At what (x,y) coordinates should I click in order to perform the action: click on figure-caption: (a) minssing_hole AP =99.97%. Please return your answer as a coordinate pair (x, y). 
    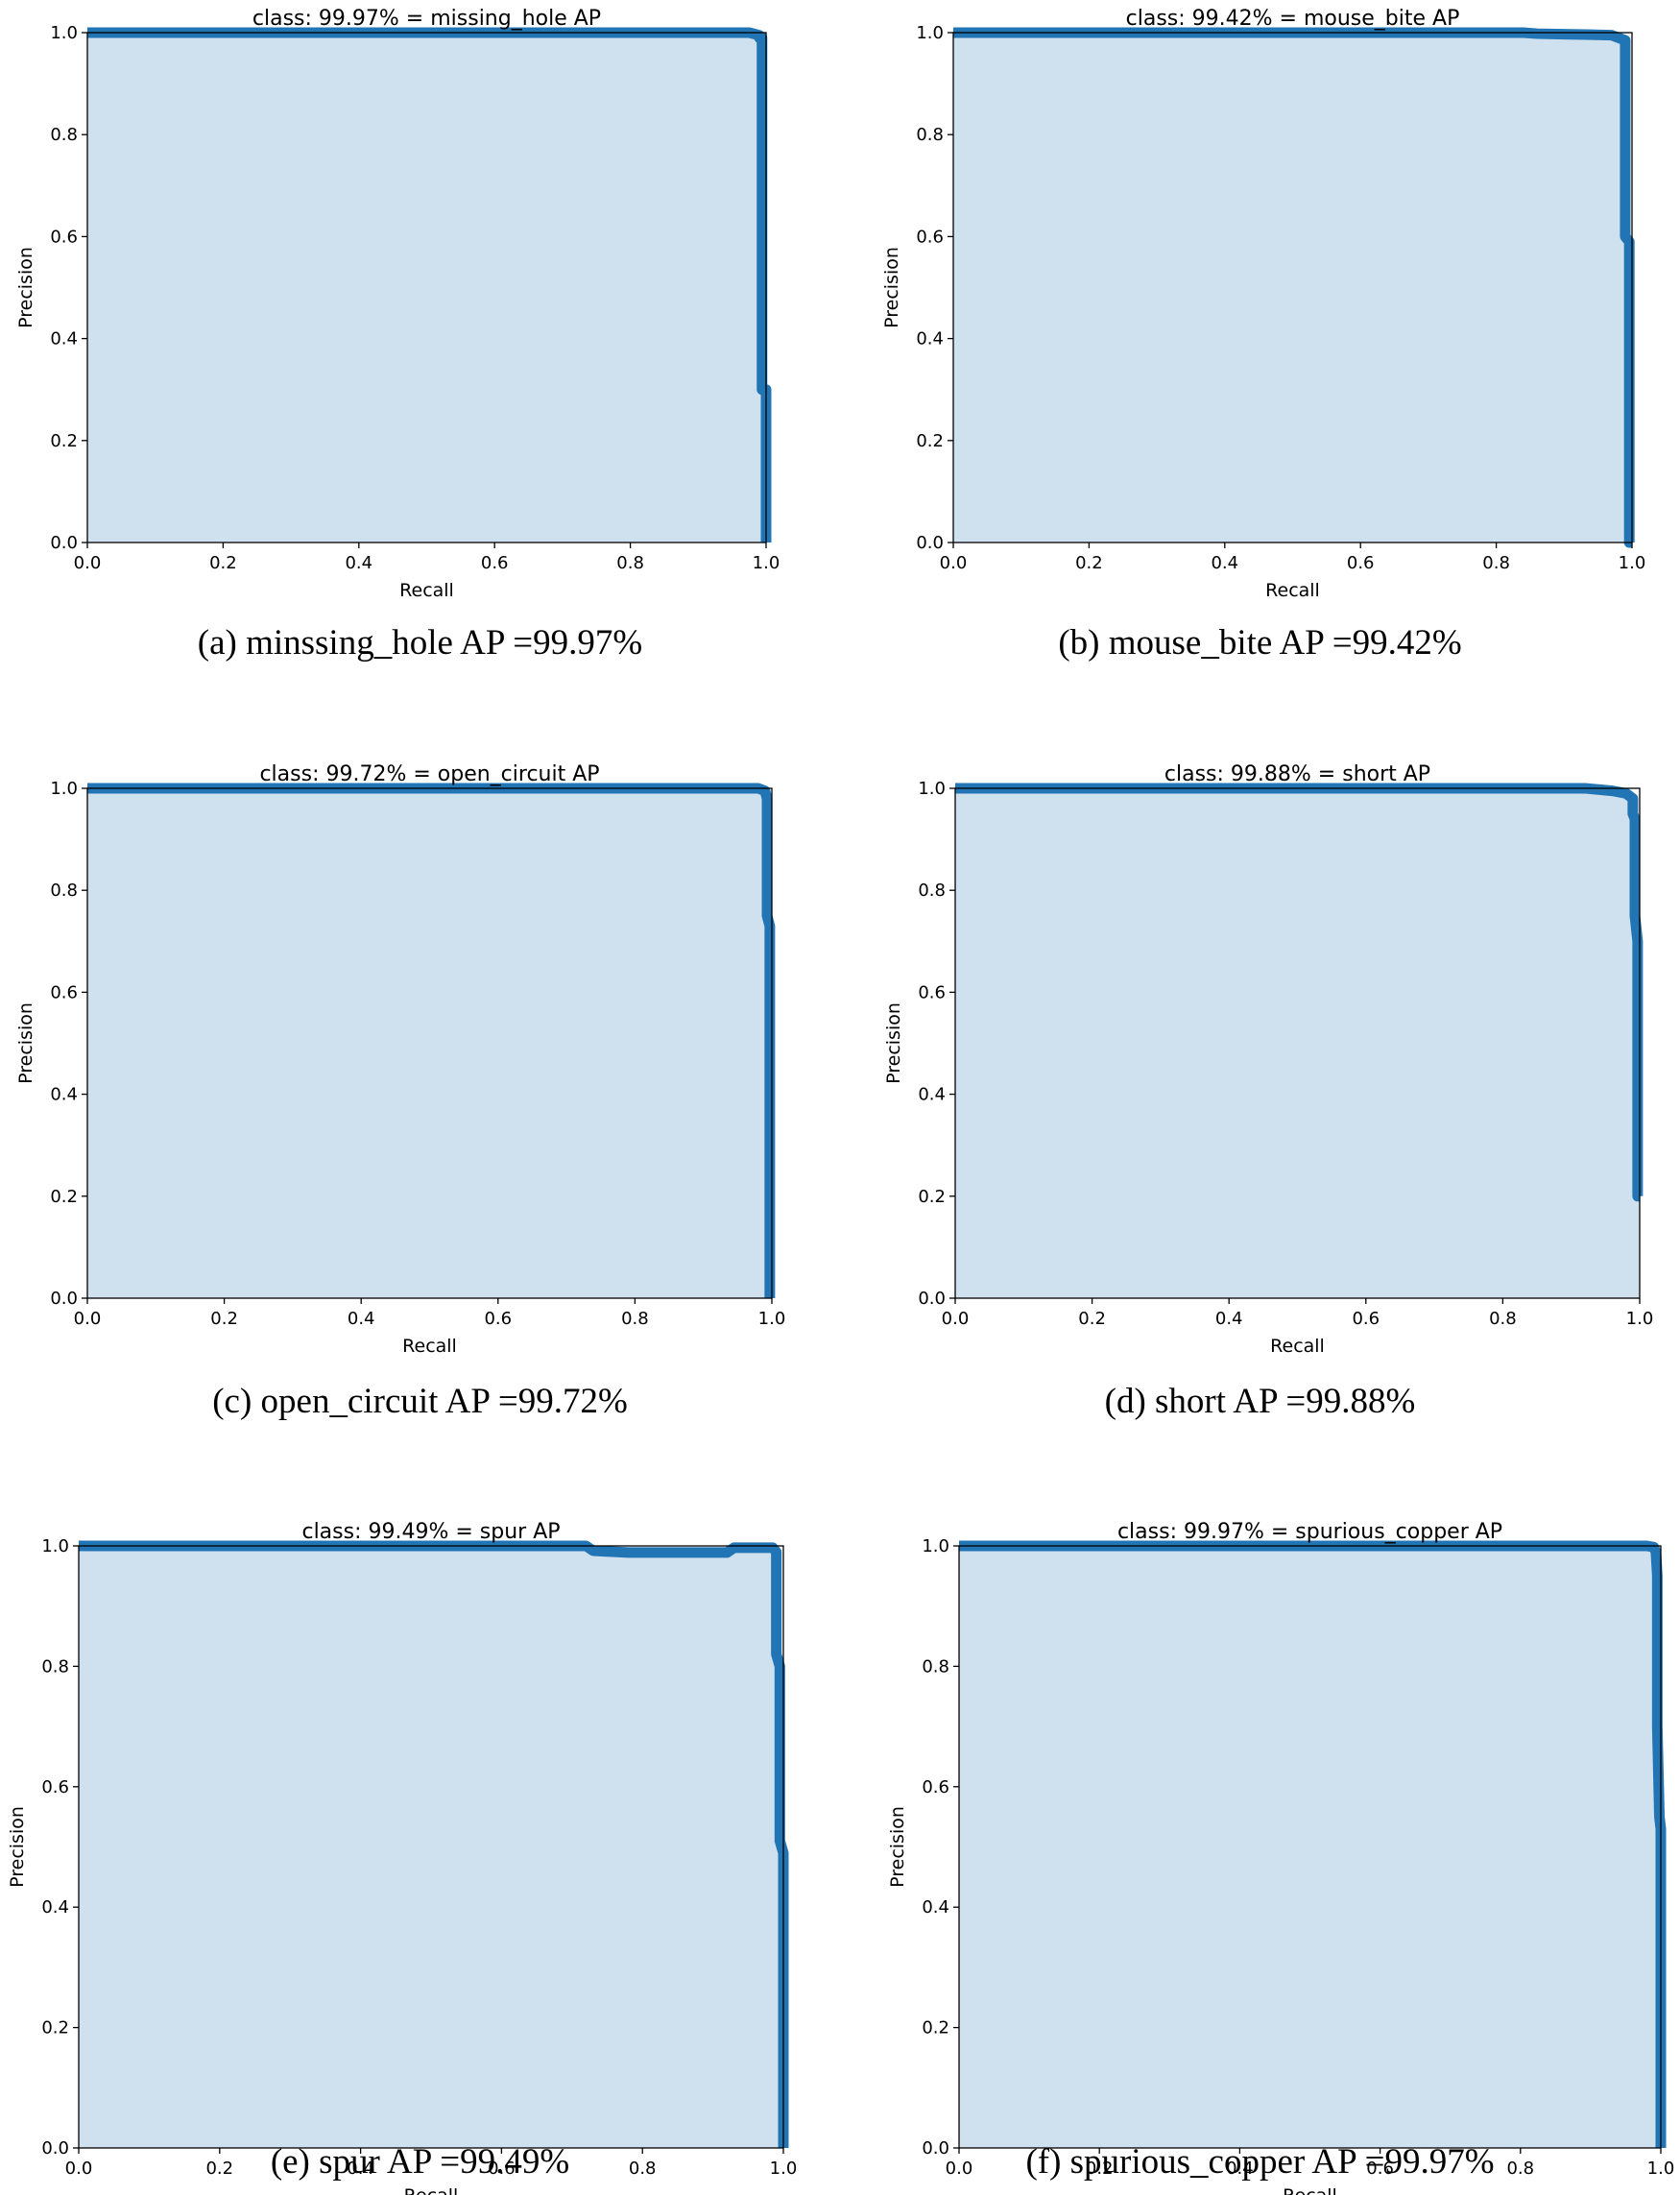
    Looking at the image, I should click on (420, 643).